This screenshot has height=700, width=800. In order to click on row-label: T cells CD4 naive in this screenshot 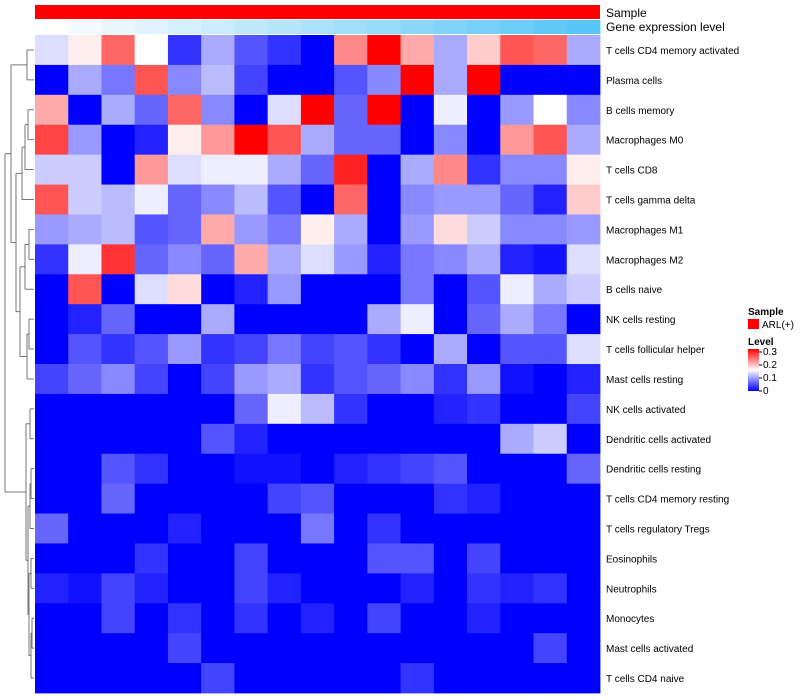, I will do `click(645, 679)`.